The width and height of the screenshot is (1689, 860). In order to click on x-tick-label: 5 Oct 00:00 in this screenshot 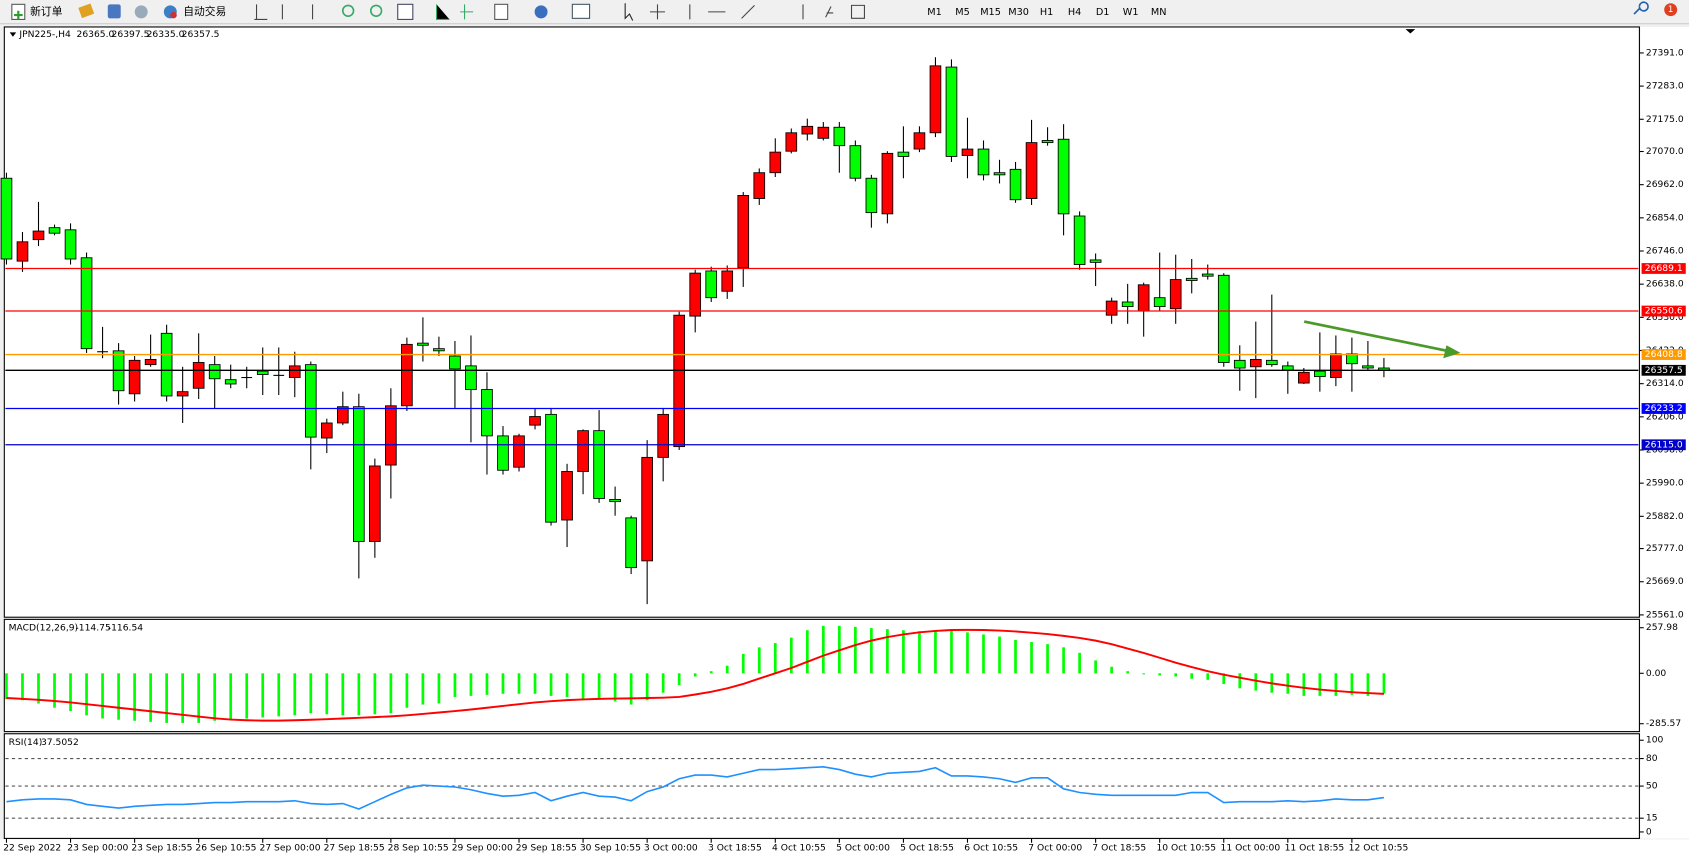, I will do `click(863, 848)`.